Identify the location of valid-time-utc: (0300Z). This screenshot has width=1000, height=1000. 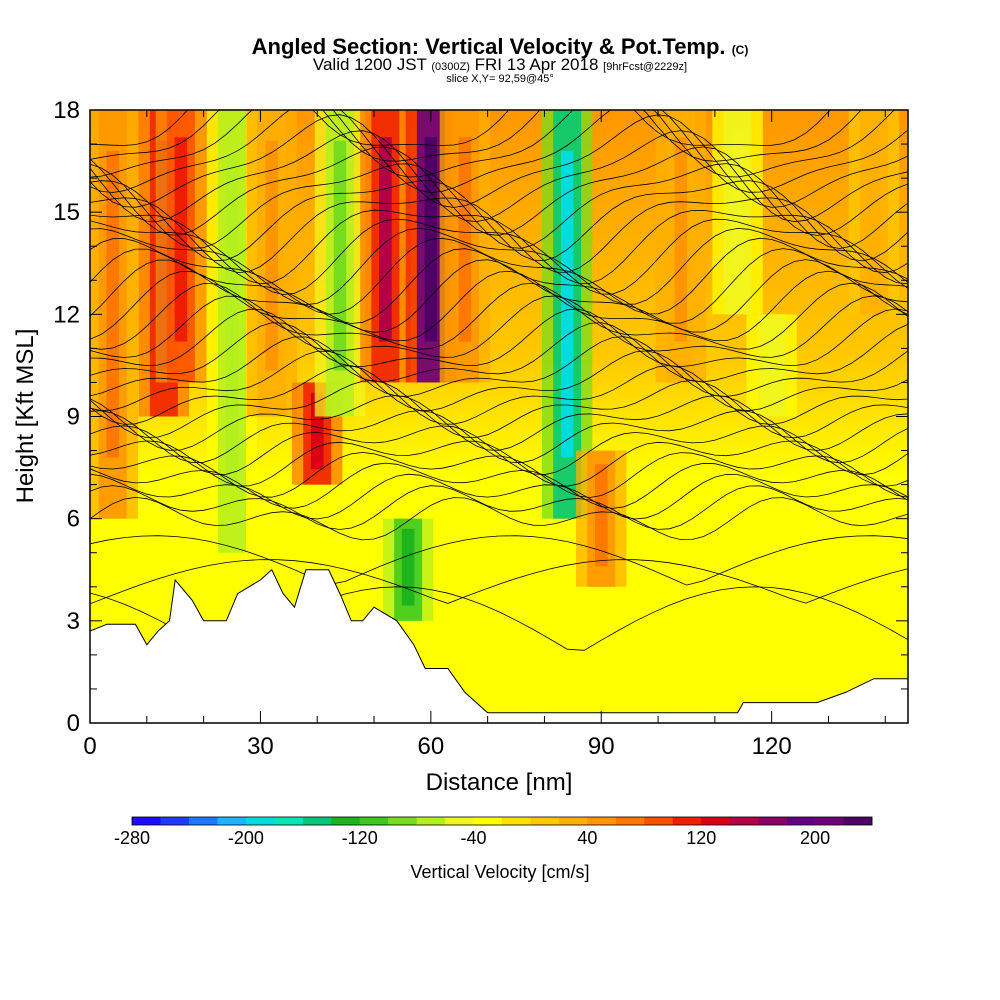
(450, 67).